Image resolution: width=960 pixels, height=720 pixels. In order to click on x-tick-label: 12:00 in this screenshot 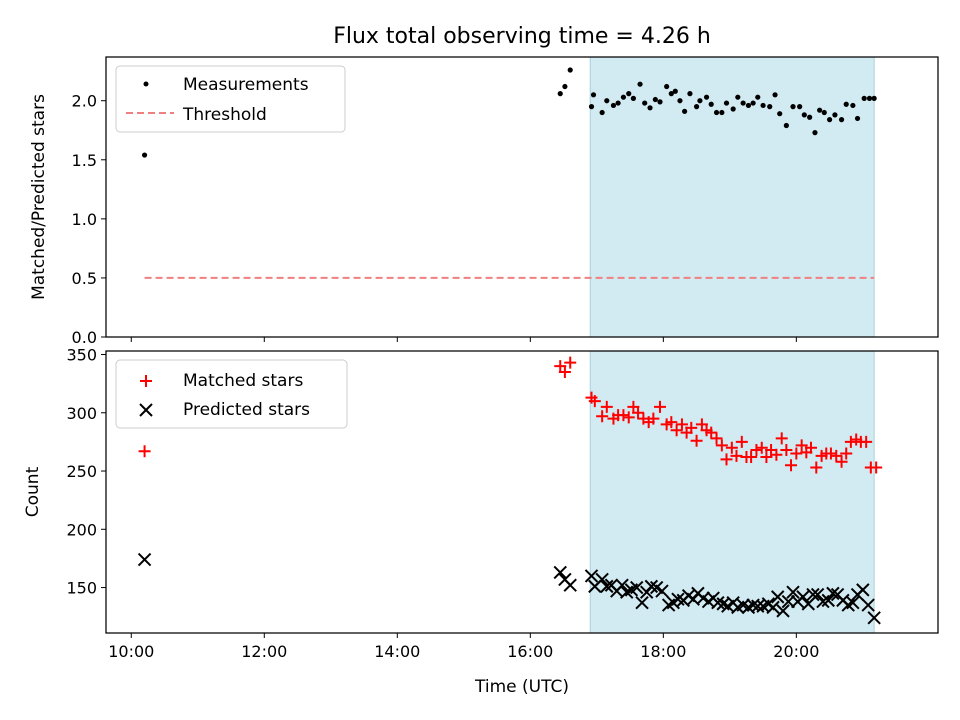, I will do `click(264, 651)`.